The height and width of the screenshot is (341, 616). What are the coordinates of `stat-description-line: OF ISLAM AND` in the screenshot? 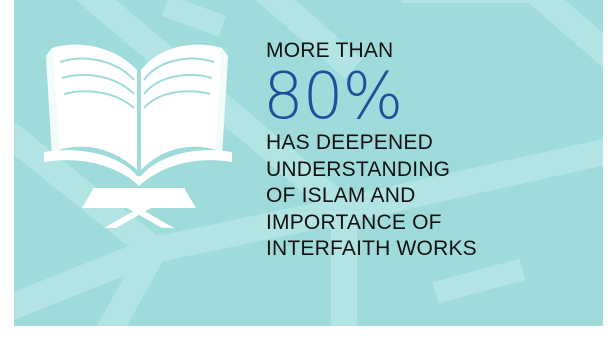 It's located at (341, 195).